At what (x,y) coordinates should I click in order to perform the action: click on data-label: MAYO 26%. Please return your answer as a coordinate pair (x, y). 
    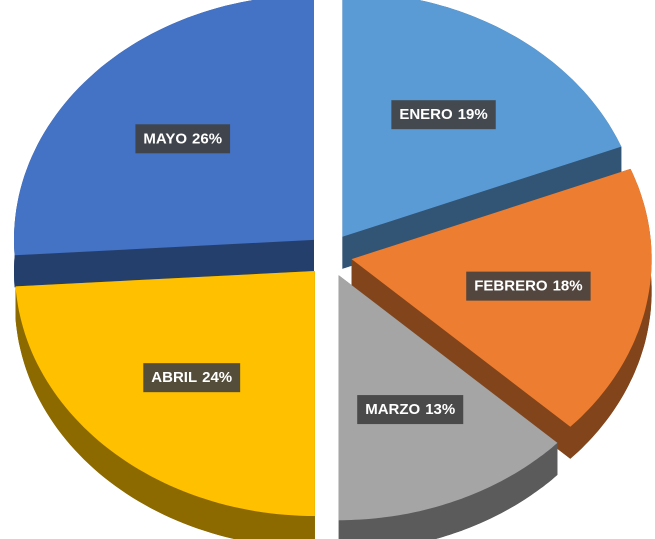
    Looking at the image, I should click on (183, 139).